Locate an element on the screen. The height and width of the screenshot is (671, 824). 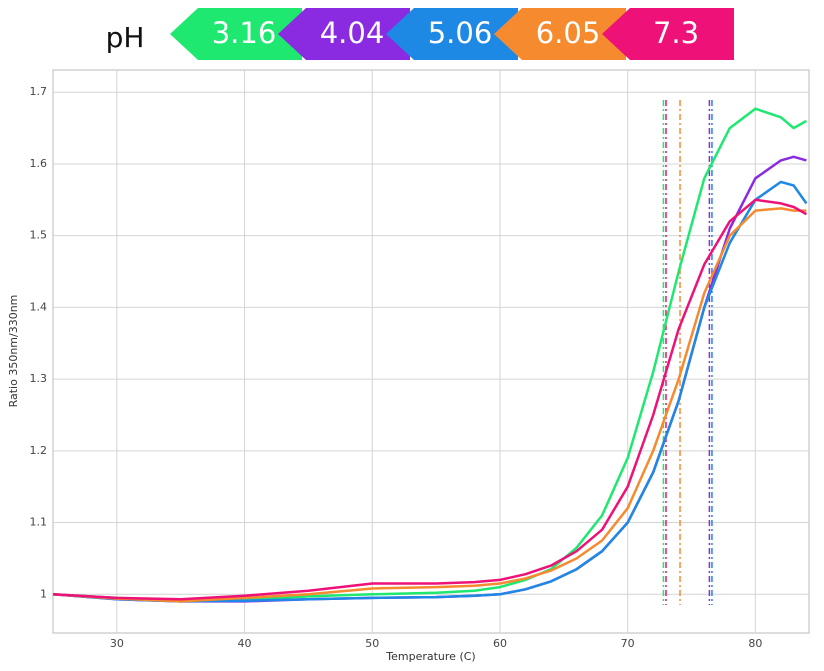
x-tick-label: 30 is located at coordinates (117, 643).